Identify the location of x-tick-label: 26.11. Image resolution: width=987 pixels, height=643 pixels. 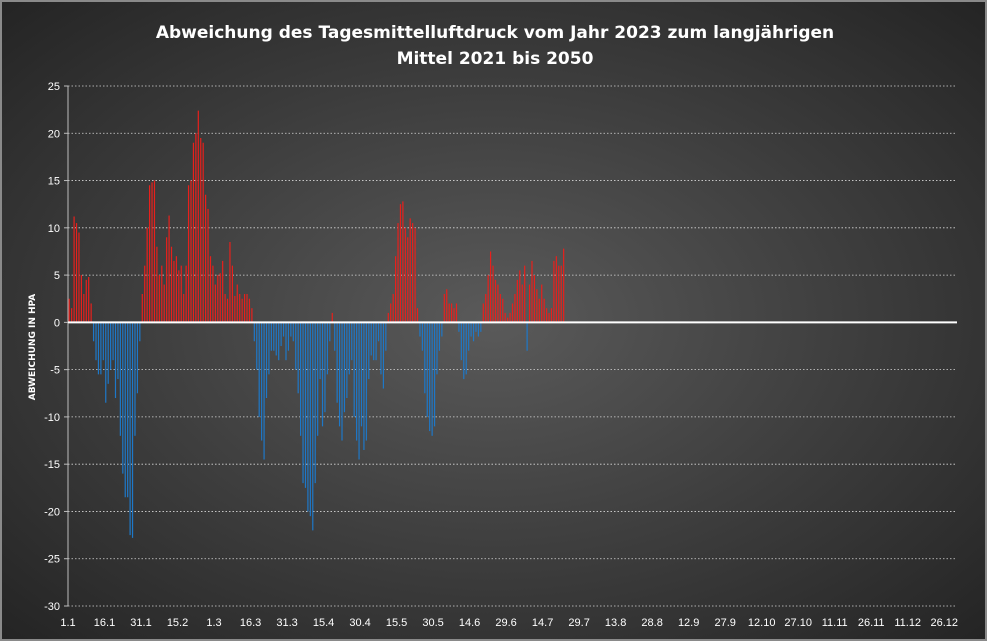
(871, 623).